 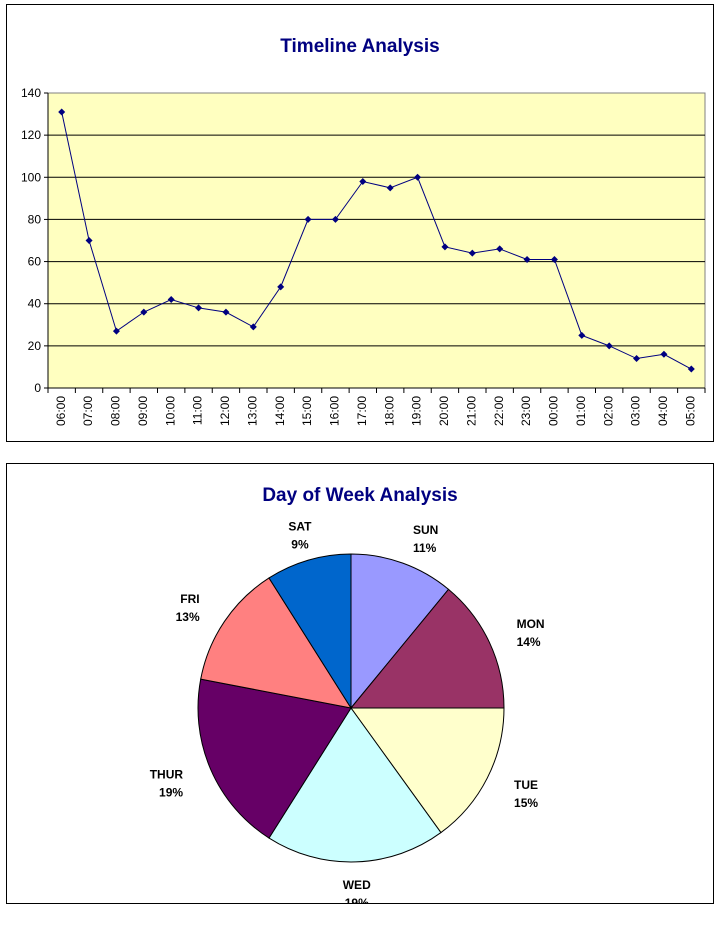 I want to click on x-tick-label: 21:00, so click(x=471, y=411).